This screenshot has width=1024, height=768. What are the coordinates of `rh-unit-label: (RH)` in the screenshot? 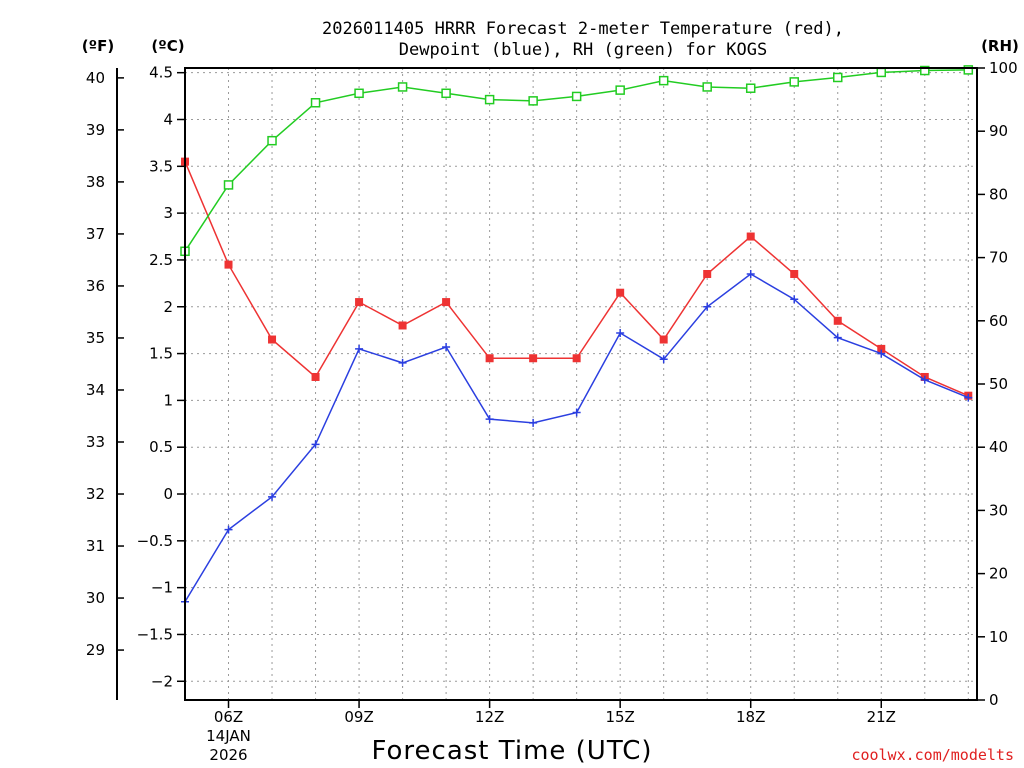 It's located at (1000, 46).